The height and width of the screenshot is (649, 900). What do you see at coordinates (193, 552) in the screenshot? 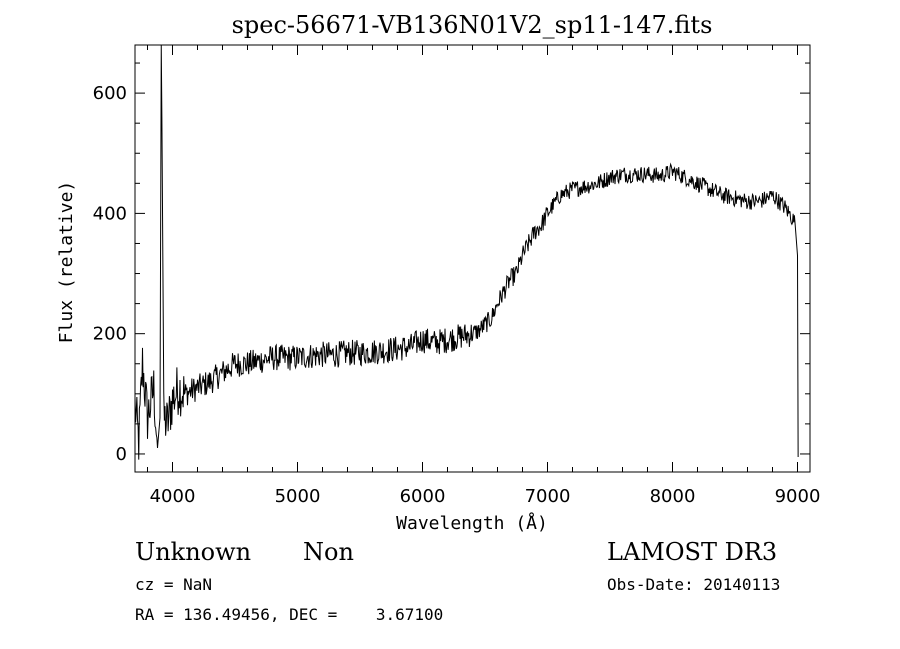
I see `spectral-class: Unknown` at bounding box center [193, 552].